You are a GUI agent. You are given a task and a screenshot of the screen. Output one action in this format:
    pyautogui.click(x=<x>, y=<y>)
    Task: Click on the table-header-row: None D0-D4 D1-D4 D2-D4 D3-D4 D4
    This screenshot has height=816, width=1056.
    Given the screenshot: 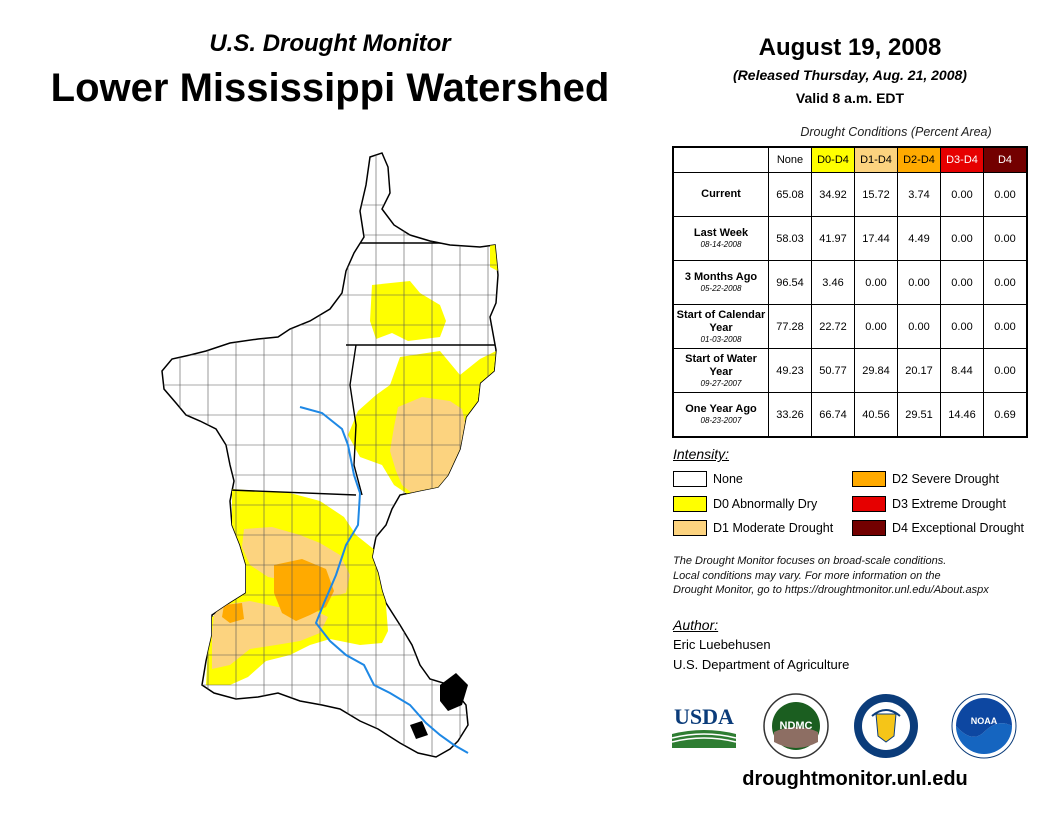 What is the action you would take?
    pyautogui.click(x=850, y=159)
    